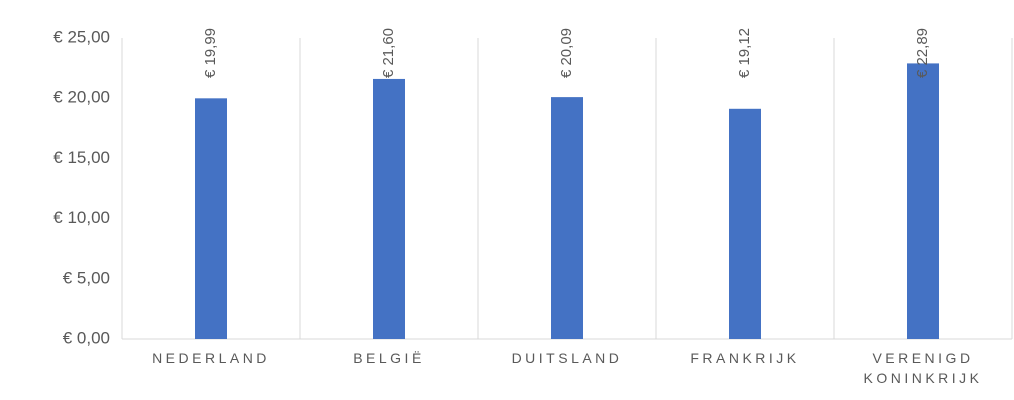 The width and height of the screenshot is (1014, 400). What do you see at coordinates (744, 53) in the screenshot?
I see `value-label: € 19,12` at bounding box center [744, 53].